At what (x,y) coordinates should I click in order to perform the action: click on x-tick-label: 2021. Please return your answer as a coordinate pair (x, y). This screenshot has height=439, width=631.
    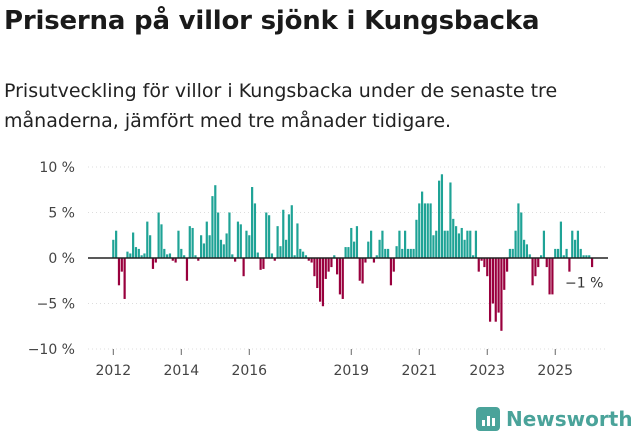
    Looking at the image, I should click on (419, 371).